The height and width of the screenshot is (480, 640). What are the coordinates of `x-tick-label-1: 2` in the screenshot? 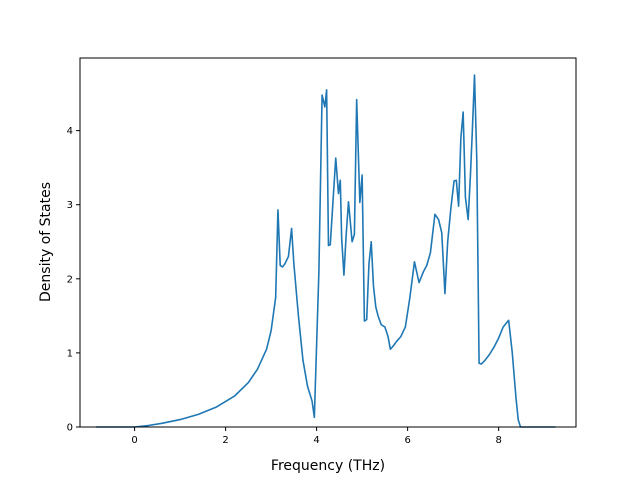 It's located at (225, 440).